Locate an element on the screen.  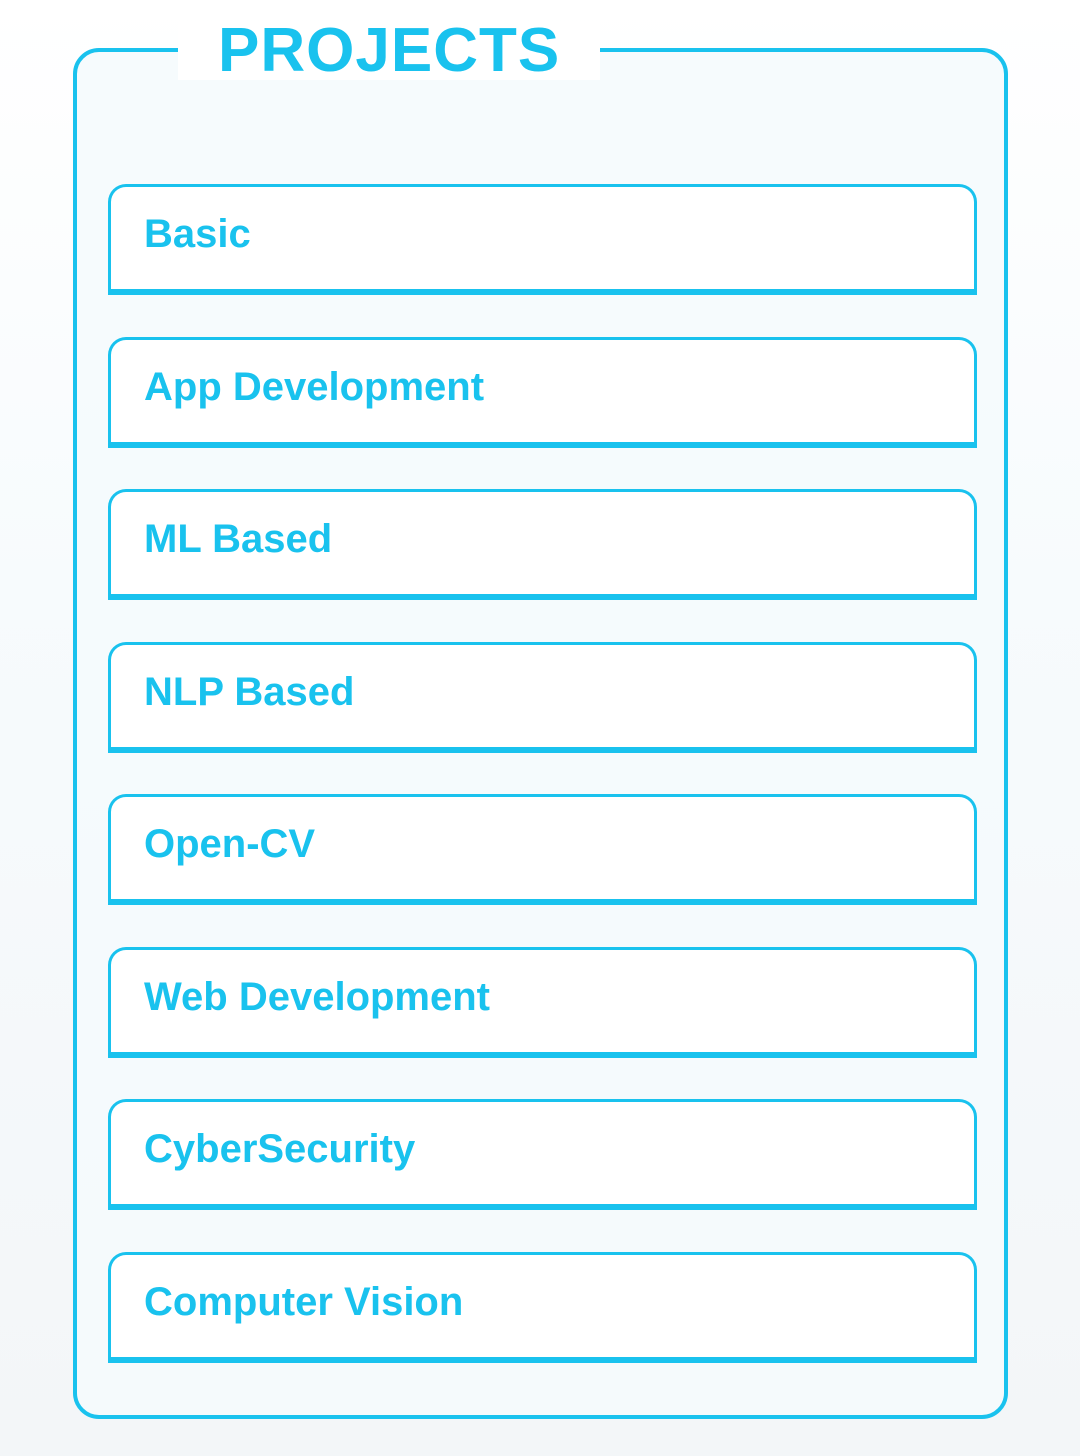
project-label: Basic is located at coordinates (197, 234).